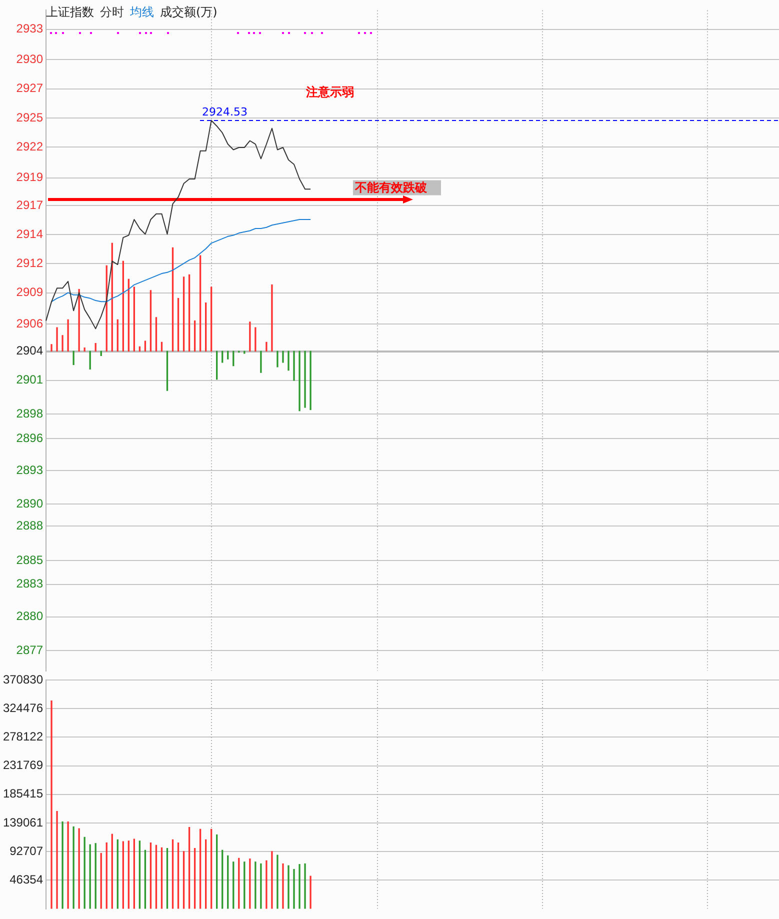  I want to click on y-tick-label: 2880, so click(30, 616).